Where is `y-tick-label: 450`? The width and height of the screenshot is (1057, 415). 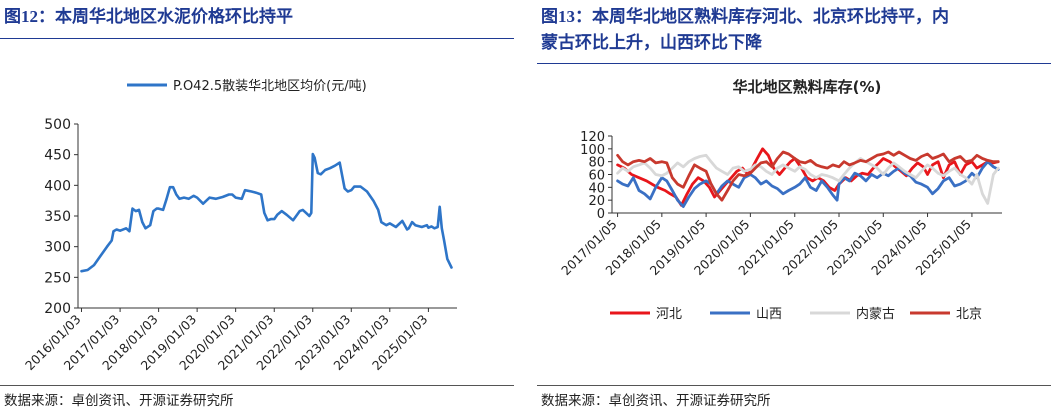 y-tick-label: 450 is located at coordinates (57, 156).